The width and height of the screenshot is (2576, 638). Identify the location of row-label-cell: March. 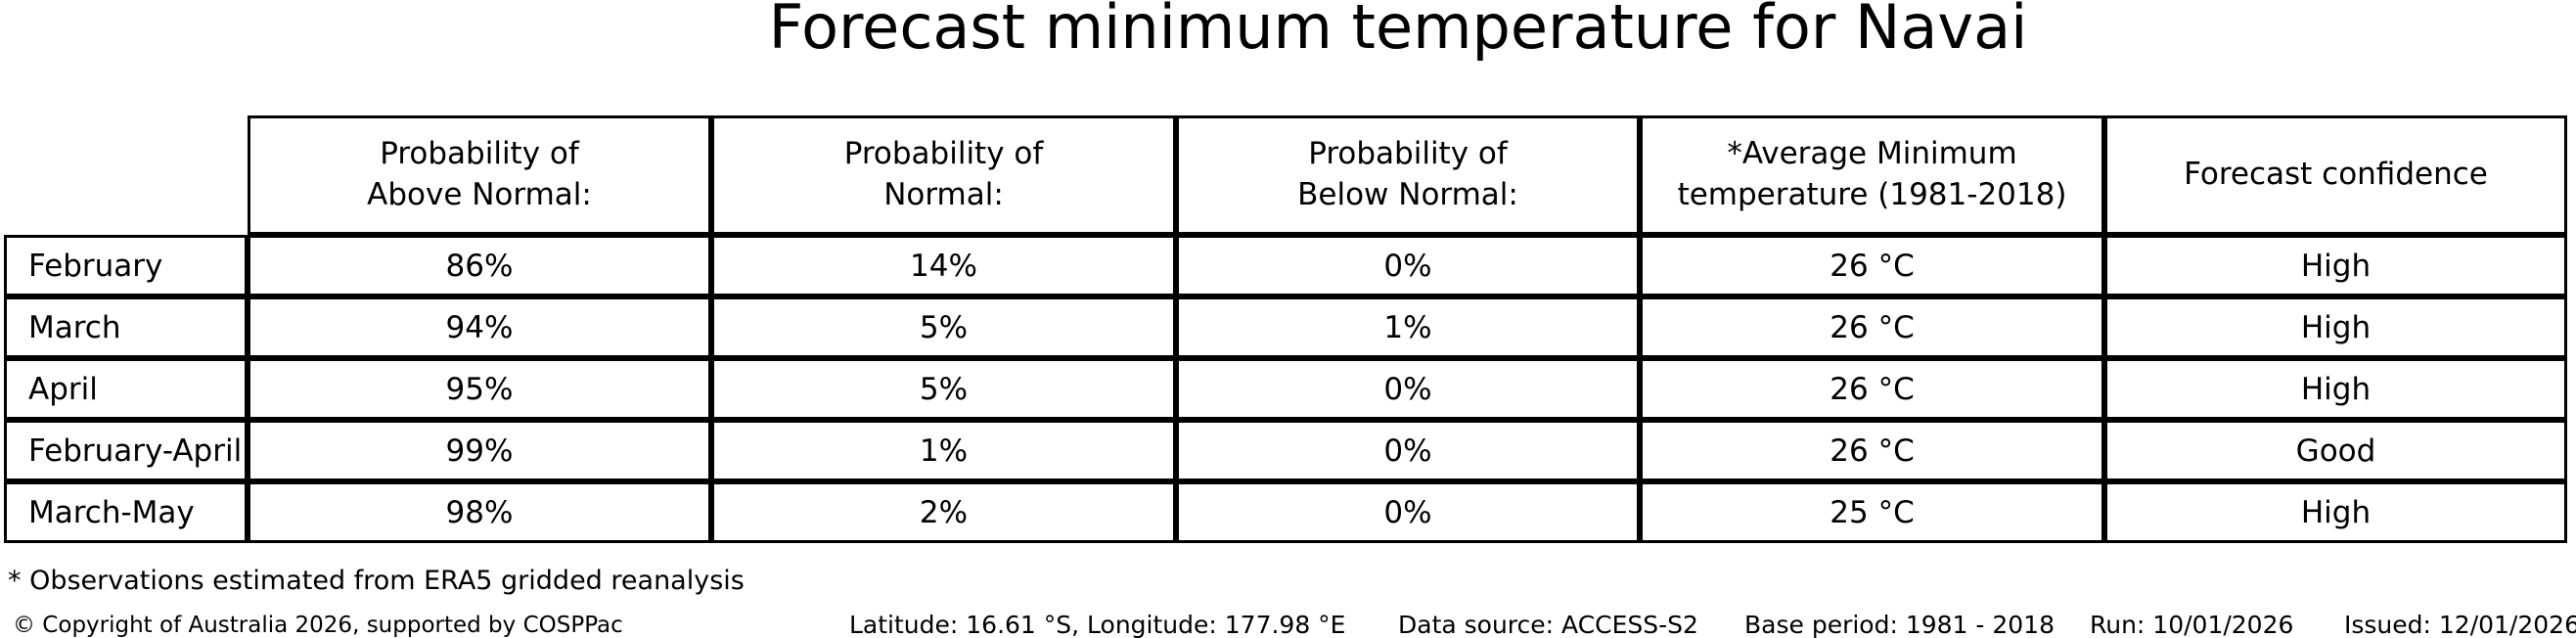
(126, 327).